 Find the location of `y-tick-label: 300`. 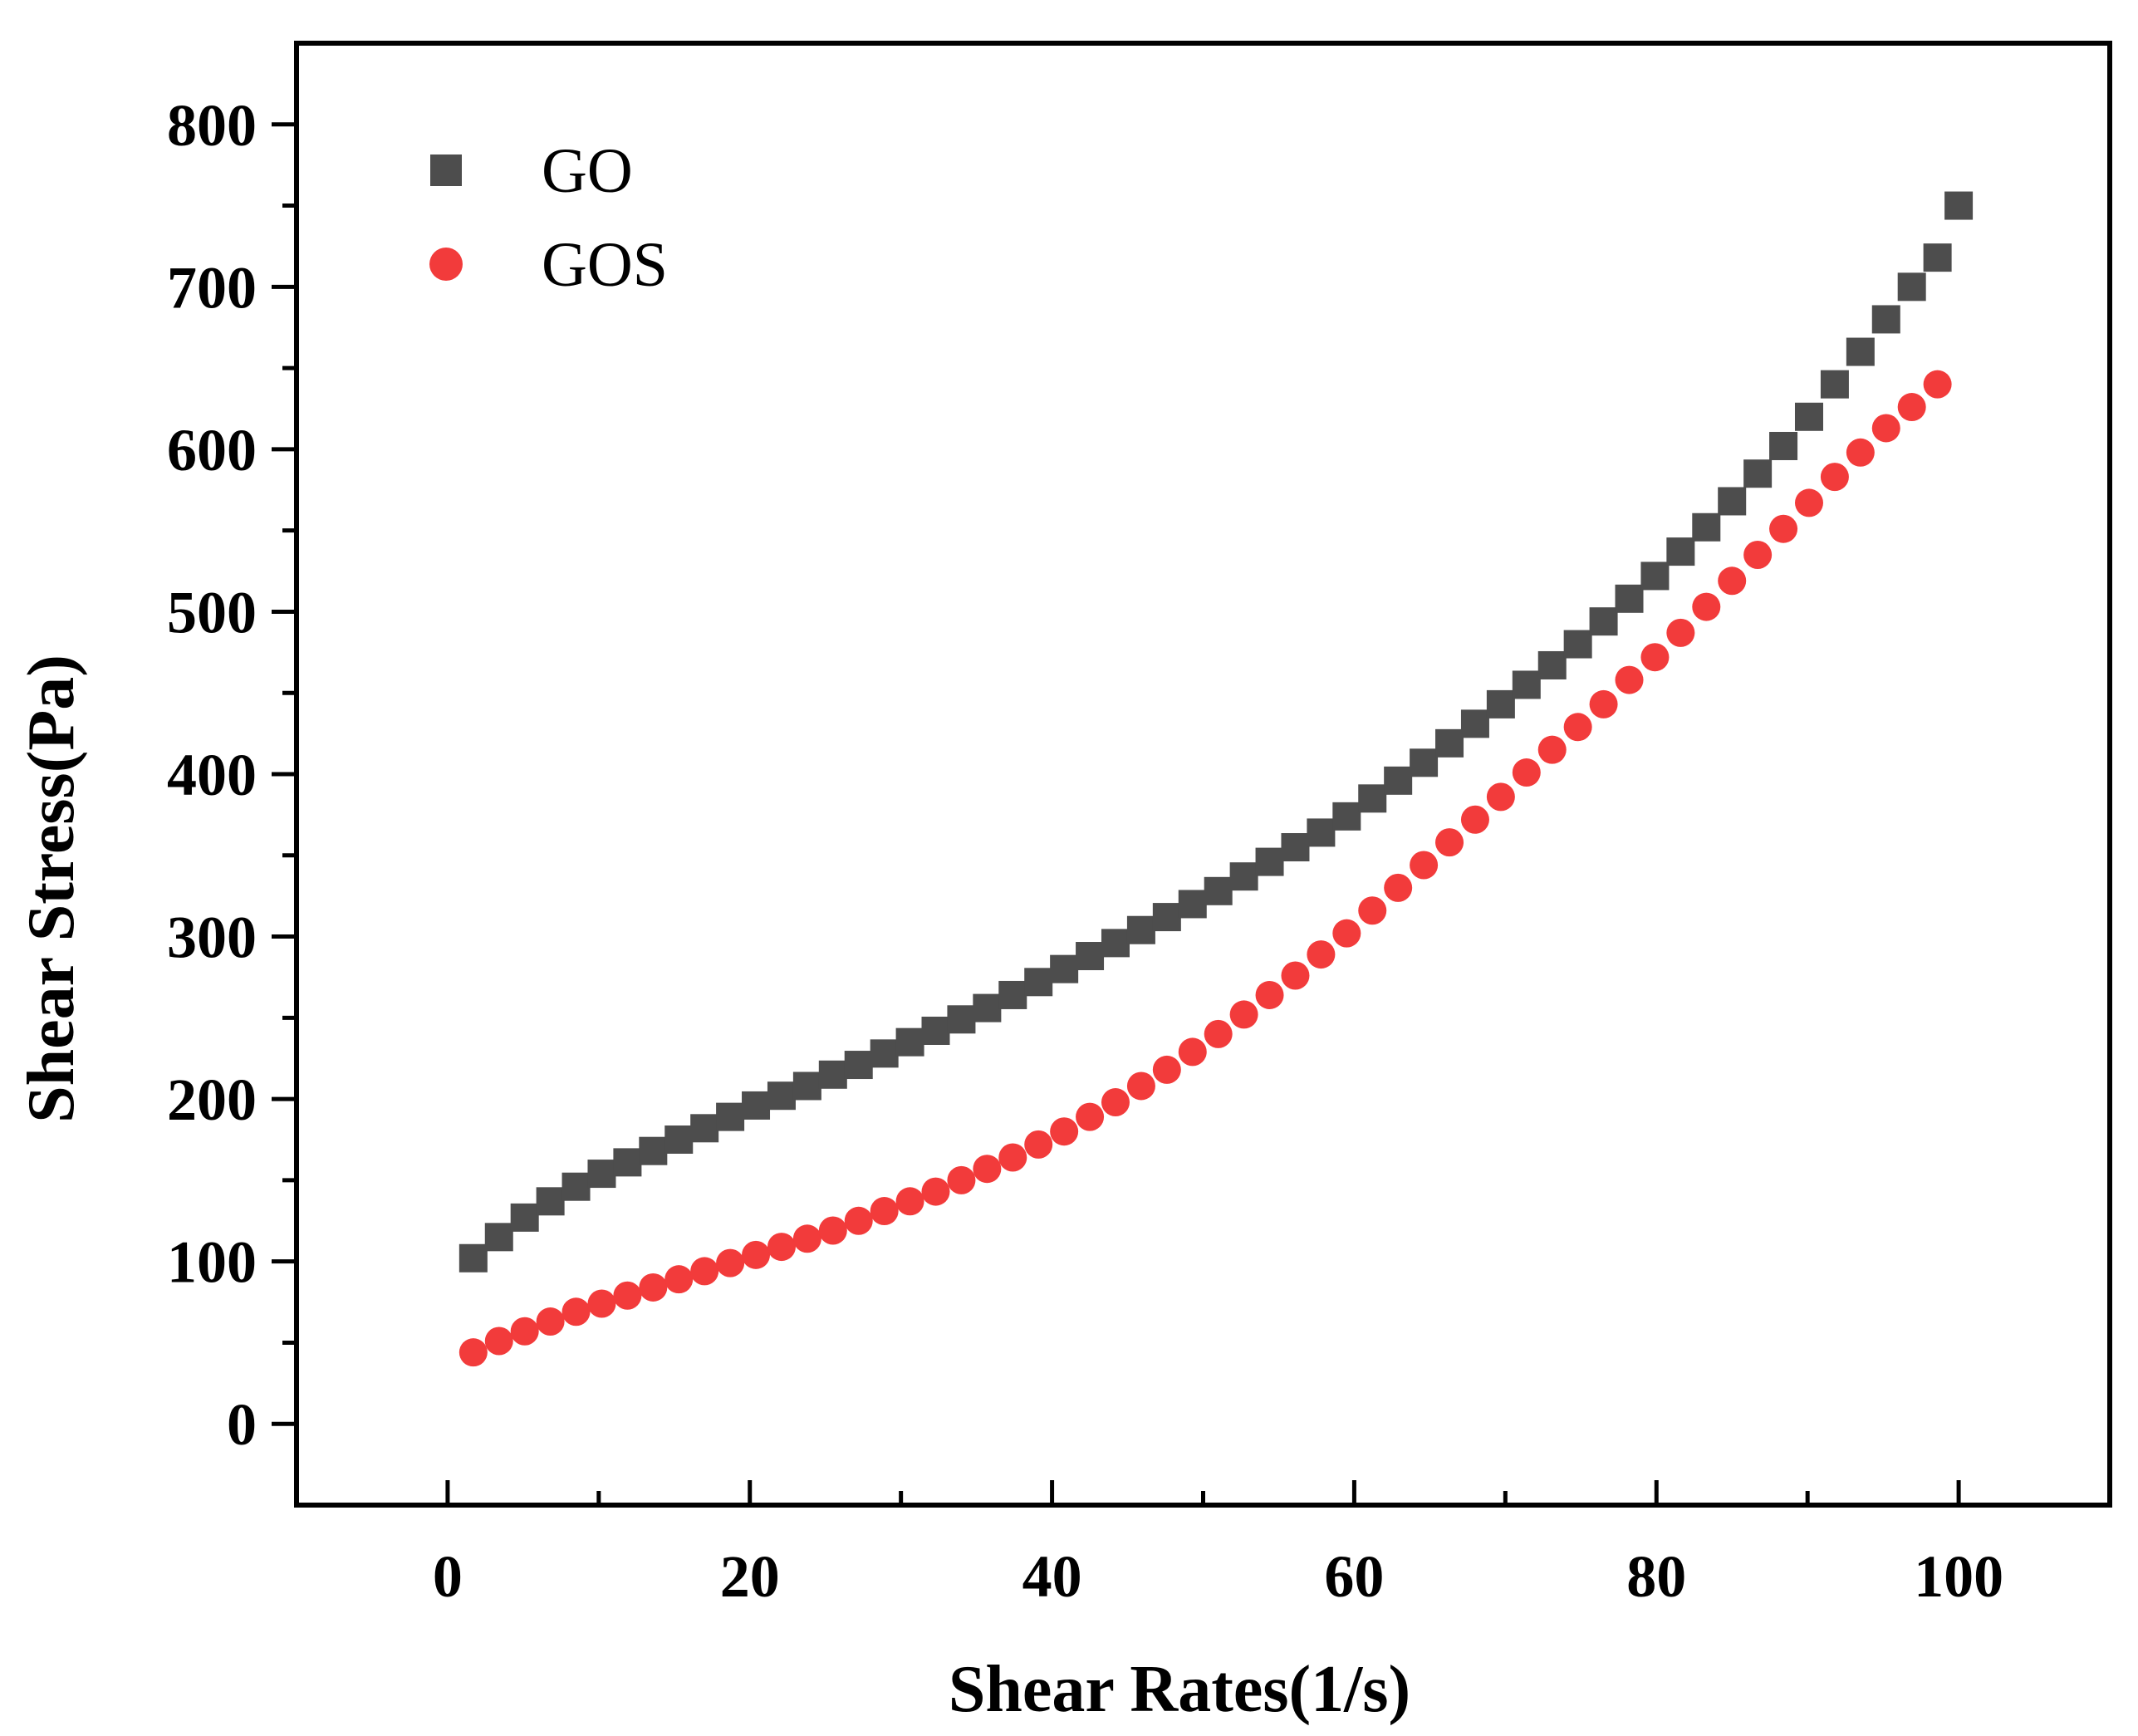

y-tick-label: 300 is located at coordinates (212, 938).